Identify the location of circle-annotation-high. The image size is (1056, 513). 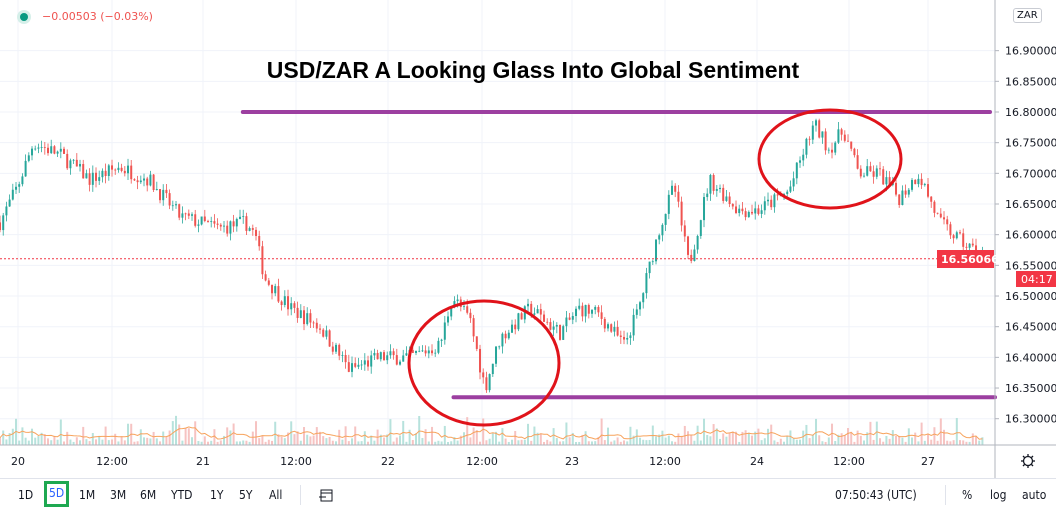
(830, 159).